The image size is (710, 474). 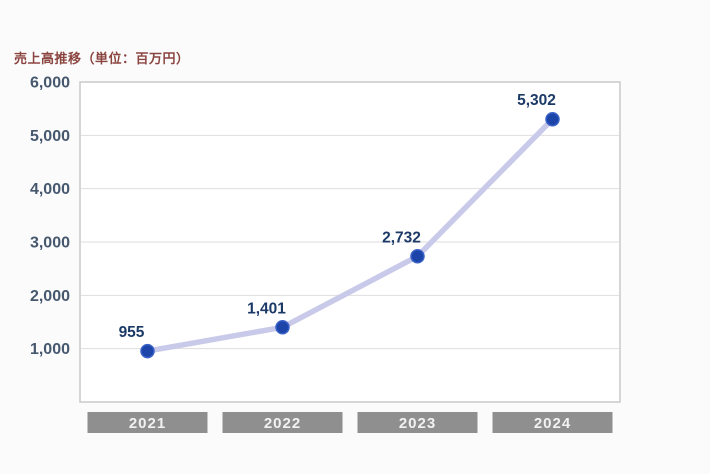 What do you see at coordinates (536, 100) in the screenshot?
I see `data-label-2024: 5,302` at bounding box center [536, 100].